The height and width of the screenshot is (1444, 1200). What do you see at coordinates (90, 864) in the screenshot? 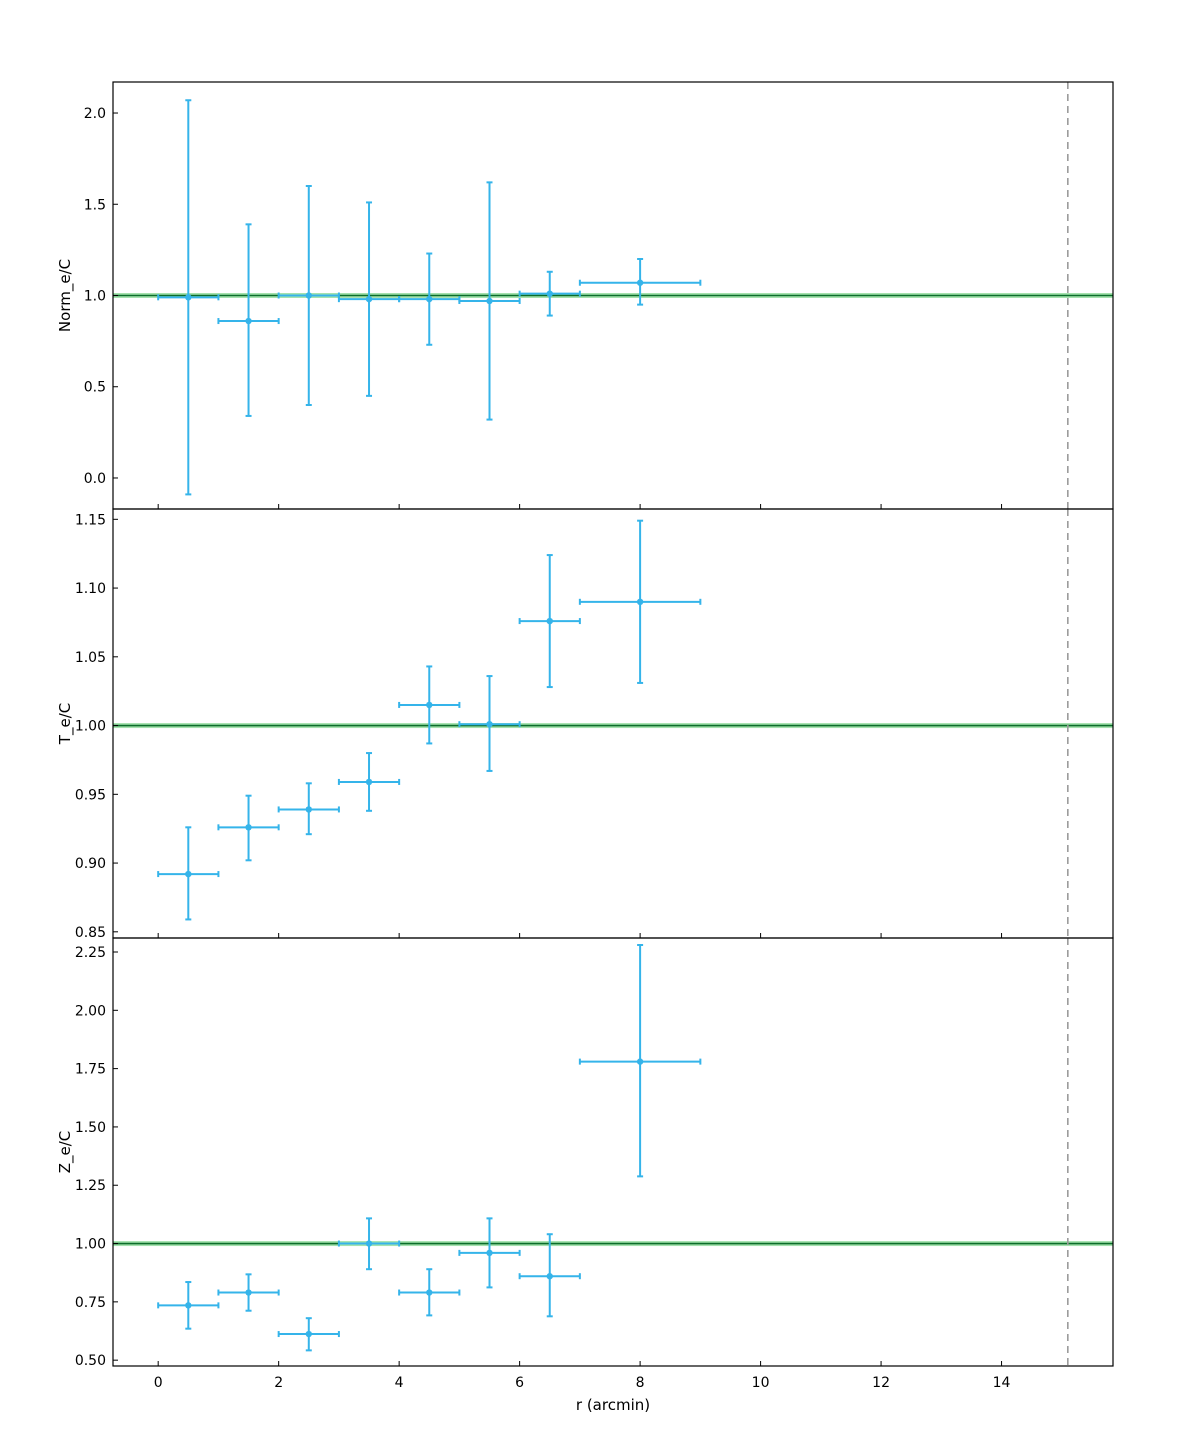
I see `y-tick-label: 0.90` at bounding box center [90, 864].